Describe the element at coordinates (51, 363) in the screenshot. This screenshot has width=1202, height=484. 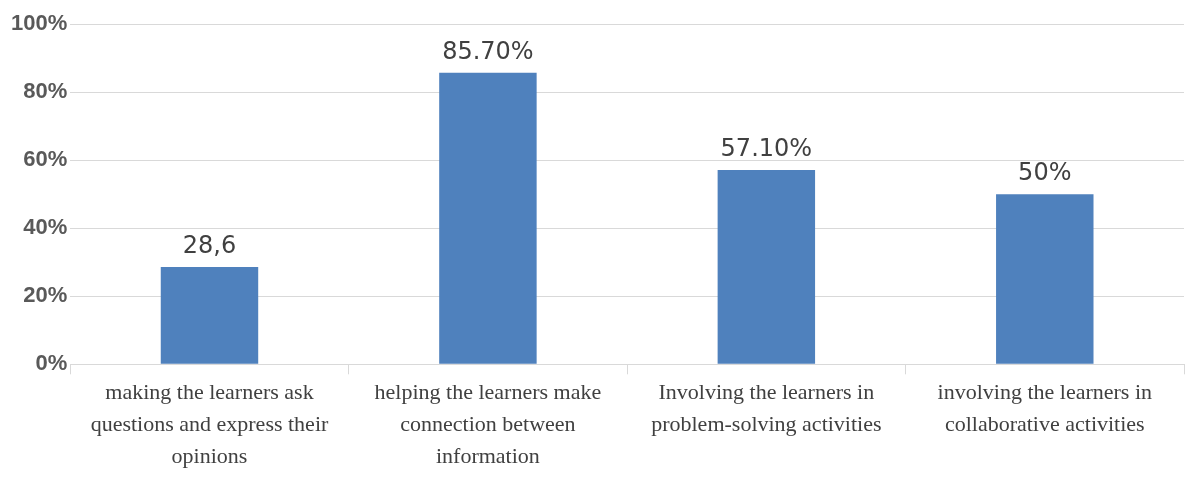
I see `y-tick-label: 0%` at that location.